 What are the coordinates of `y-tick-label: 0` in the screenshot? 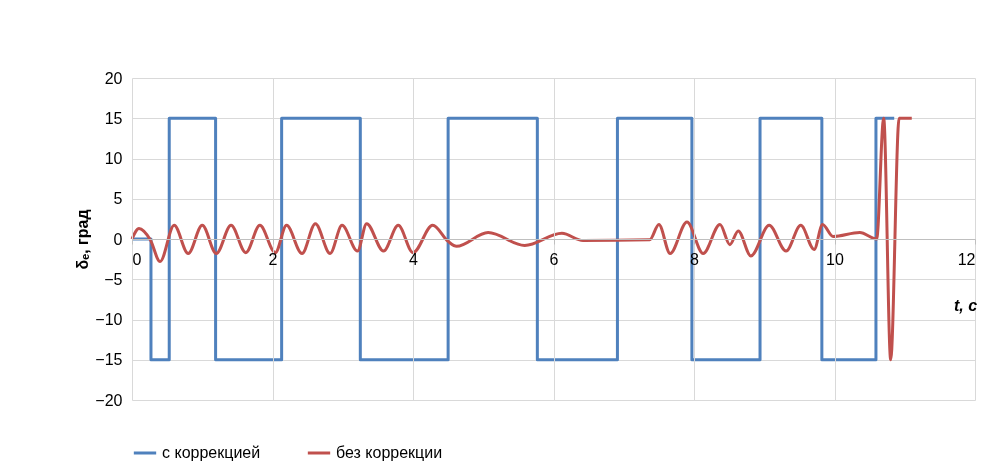 It's located at (118, 239).